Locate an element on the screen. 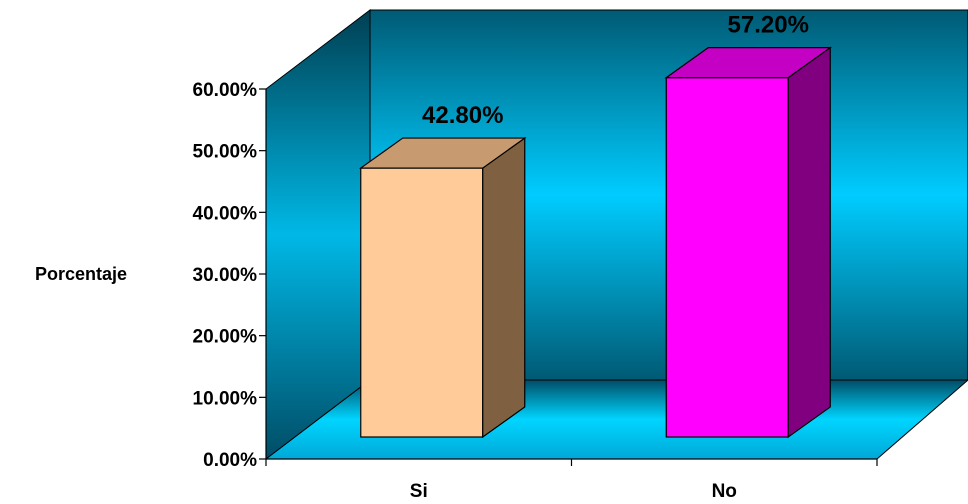 The image size is (968, 504). y-tick-label: 0.00% is located at coordinates (230, 460).